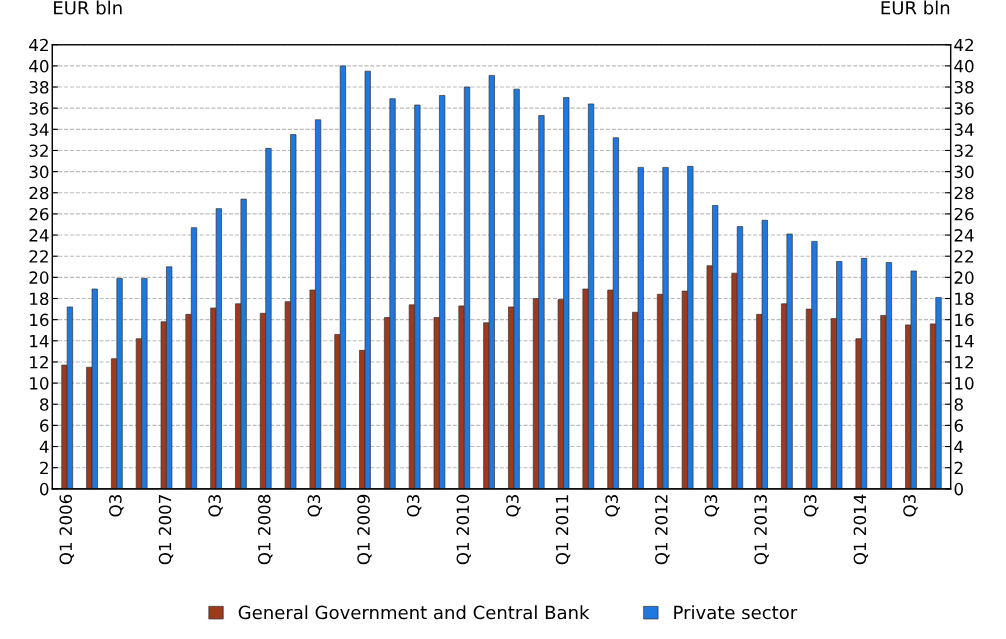 Image resolution: width=1006 pixels, height=639 pixels. I want to click on x-tick-label: Q1 2010, so click(464, 529).